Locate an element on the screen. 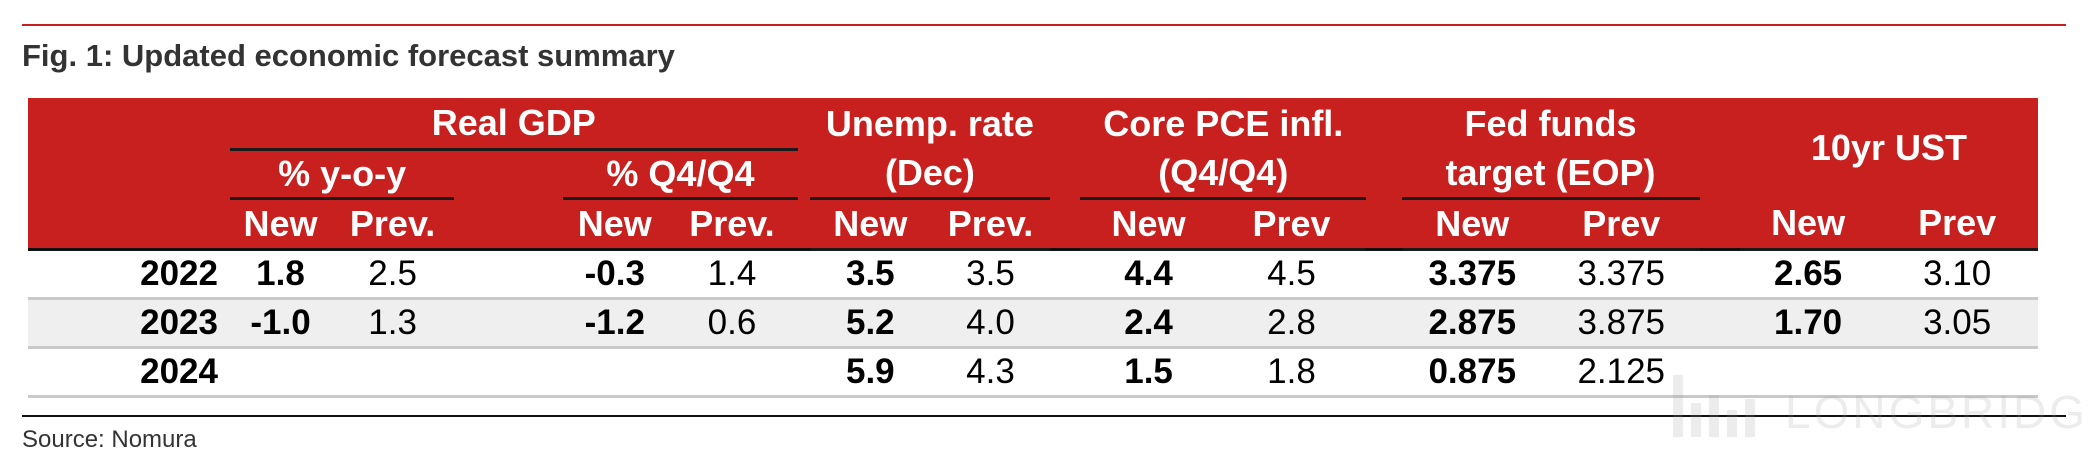  bottom-rule is located at coordinates (1044, 416).